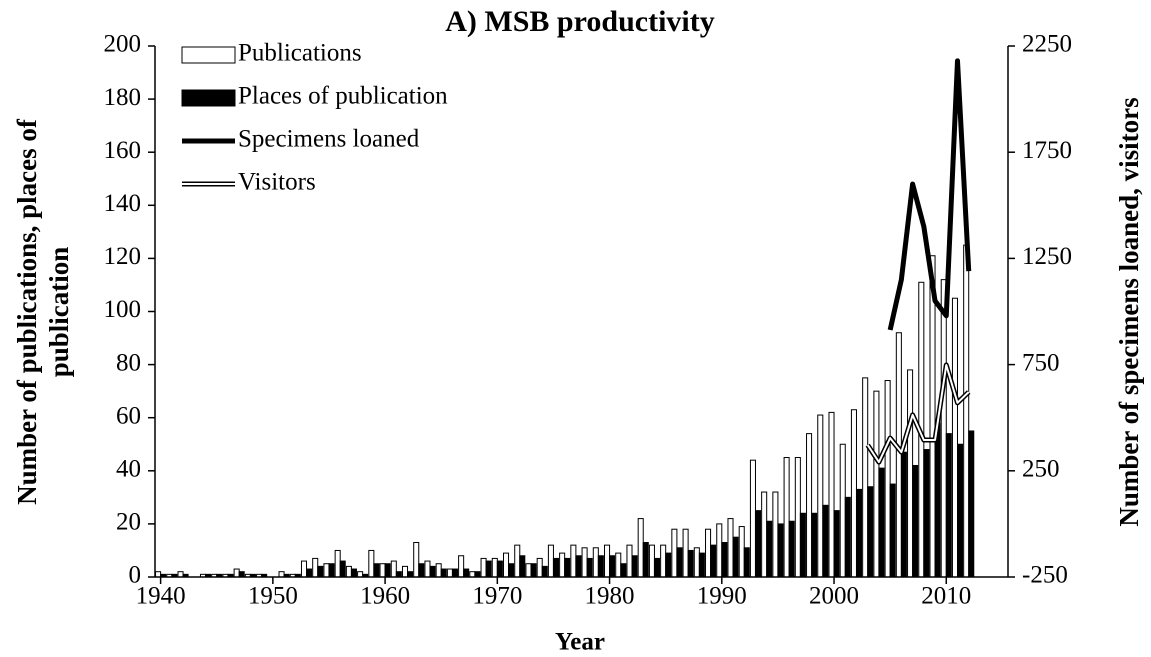 The image size is (1151, 657). I want to click on x-axis-label: Year, so click(580, 642).